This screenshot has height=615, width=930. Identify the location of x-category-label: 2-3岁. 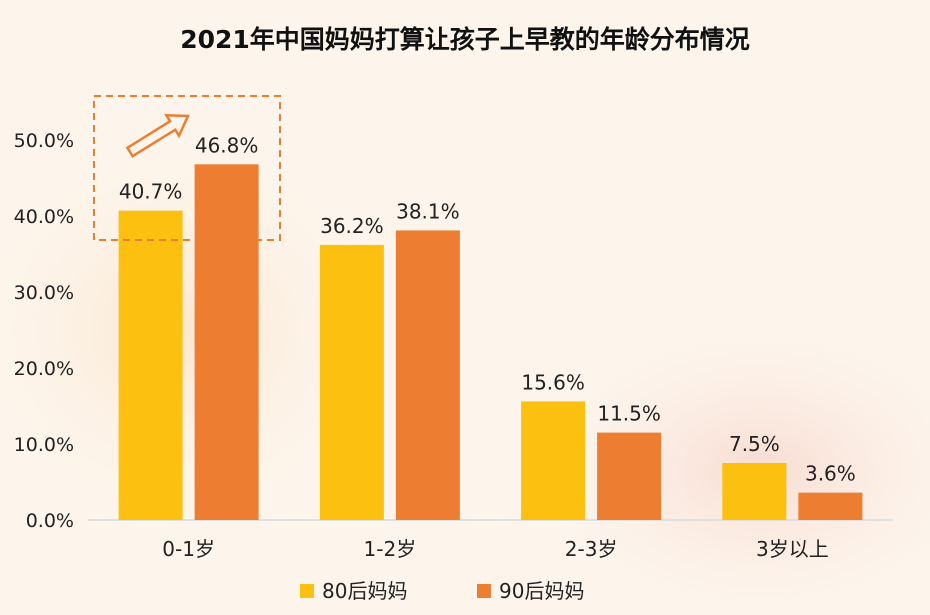
(591, 549).